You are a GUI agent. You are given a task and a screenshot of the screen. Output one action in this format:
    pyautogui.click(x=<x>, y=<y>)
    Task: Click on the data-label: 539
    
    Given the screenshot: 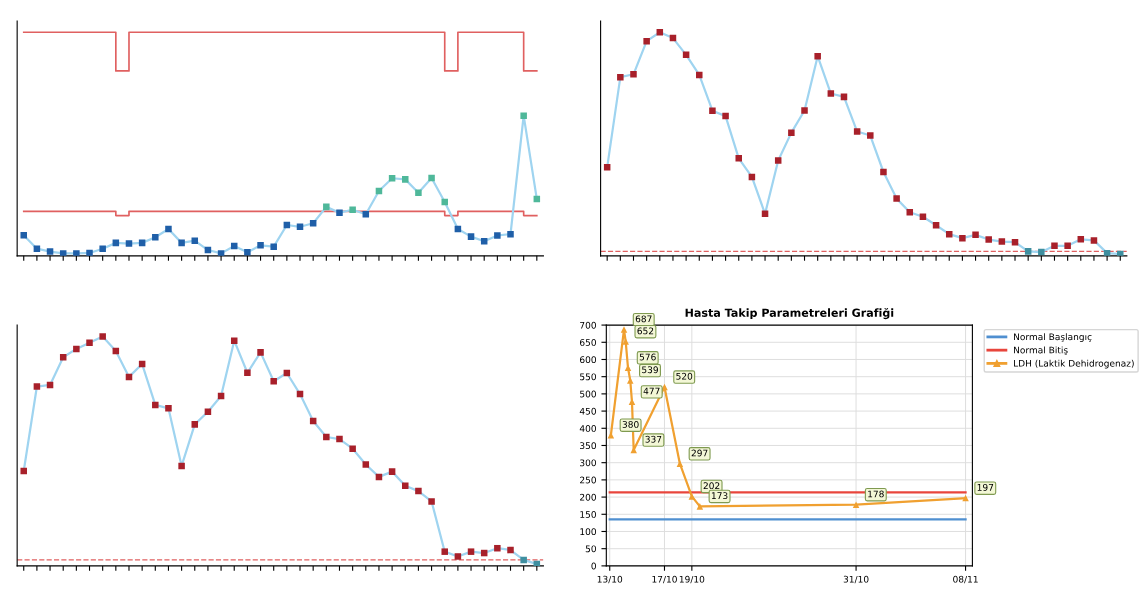 What is the action you would take?
    pyautogui.click(x=650, y=370)
    